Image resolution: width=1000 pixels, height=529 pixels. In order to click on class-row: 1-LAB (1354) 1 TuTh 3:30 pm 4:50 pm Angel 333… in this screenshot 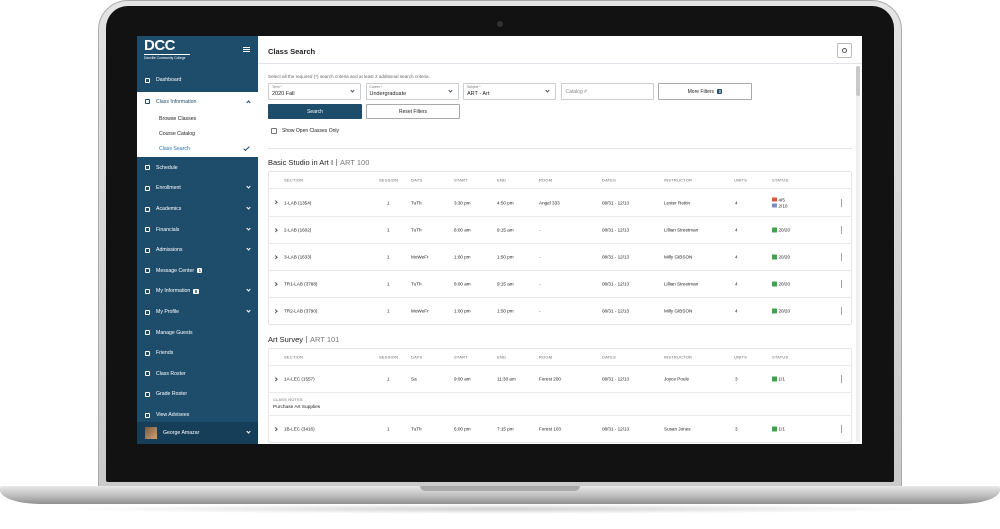, I will do `click(560, 202)`.